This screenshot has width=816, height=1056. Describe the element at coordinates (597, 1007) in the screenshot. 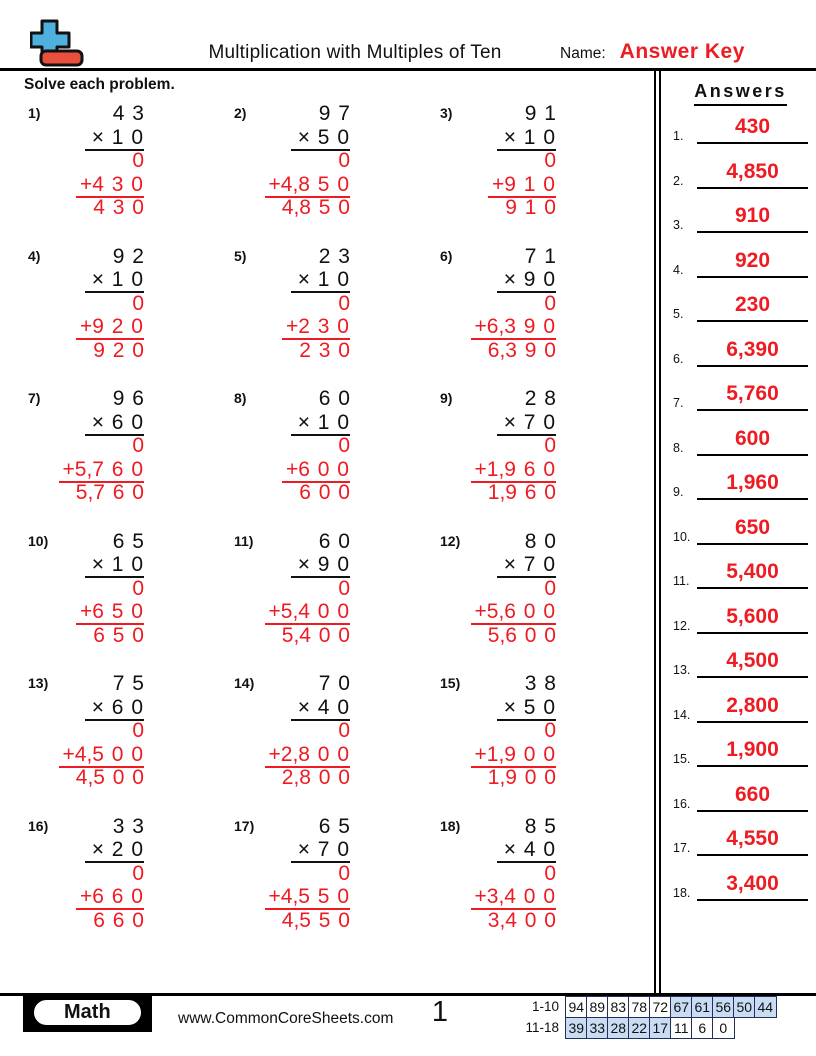

I see `score-cell: 89` at that location.